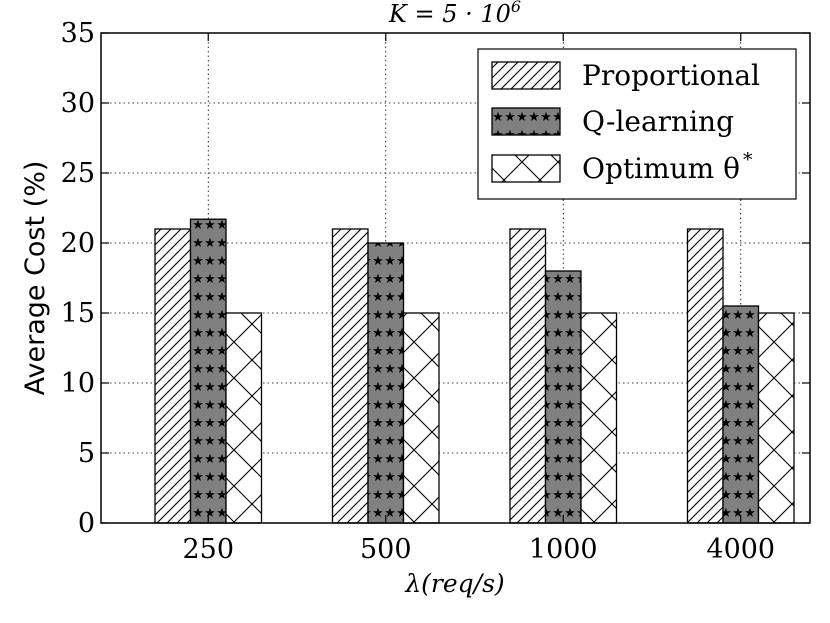 This screenshot has width=830, height=623. I want to click on y-axis-label: Average Cost (%), so click(35, 278).